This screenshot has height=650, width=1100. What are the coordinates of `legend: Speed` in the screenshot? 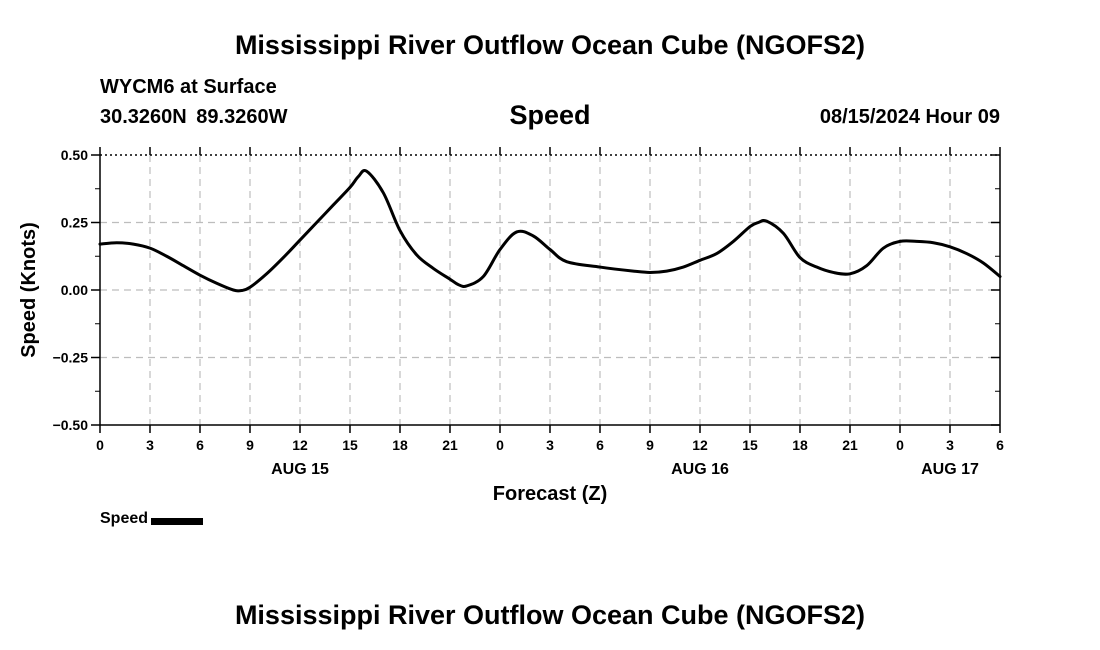 It's located at (152, 519).